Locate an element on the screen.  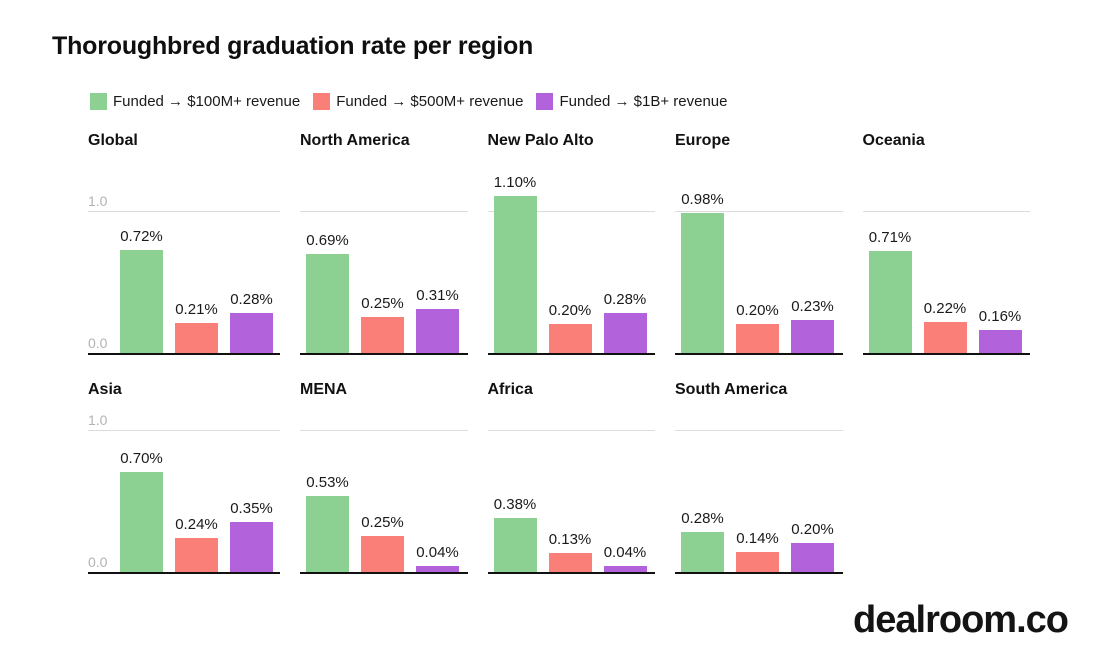
bar-group-100m: 0.98% is located at coordinates (702, 272).